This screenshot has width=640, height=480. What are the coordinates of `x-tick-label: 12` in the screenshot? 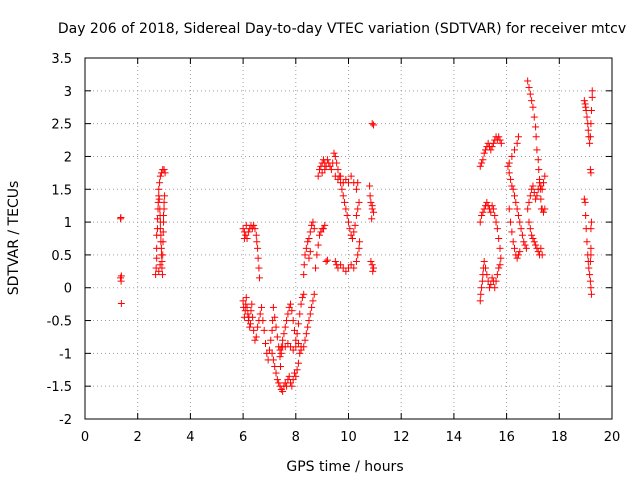 It's located at (401, 437).